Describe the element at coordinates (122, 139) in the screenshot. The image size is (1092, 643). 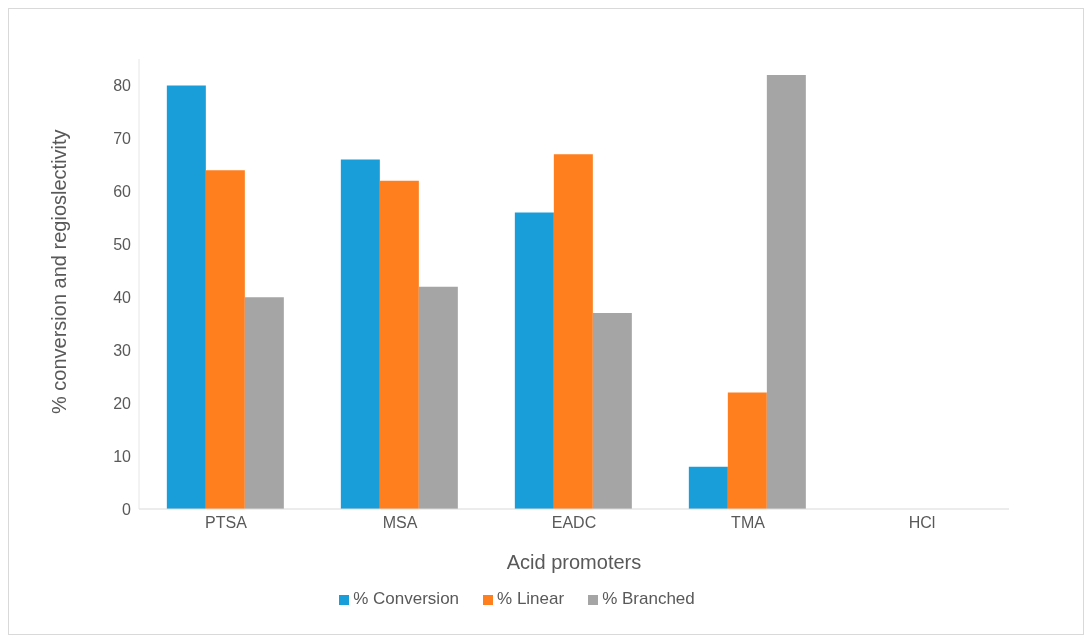
I see `y-tick-label: 70` at that location.